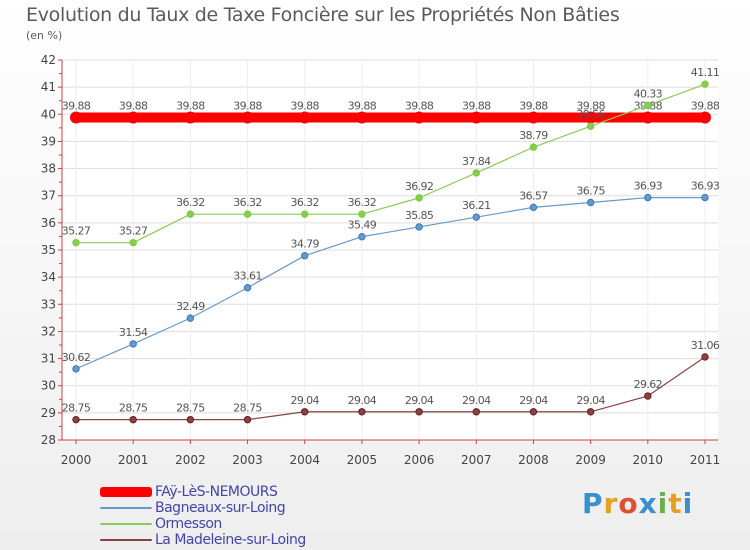  What do you see at coordinates (48, 386) in the screenshot?
I see `y-tick-label: 30` at bounding box center [48, 386].